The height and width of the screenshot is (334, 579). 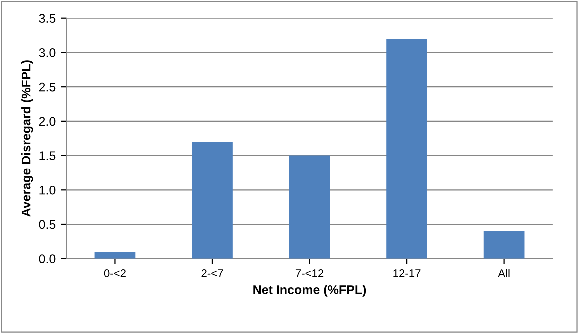 I want to click on x-tick-label: 12-17, so click(x=407, y=274).